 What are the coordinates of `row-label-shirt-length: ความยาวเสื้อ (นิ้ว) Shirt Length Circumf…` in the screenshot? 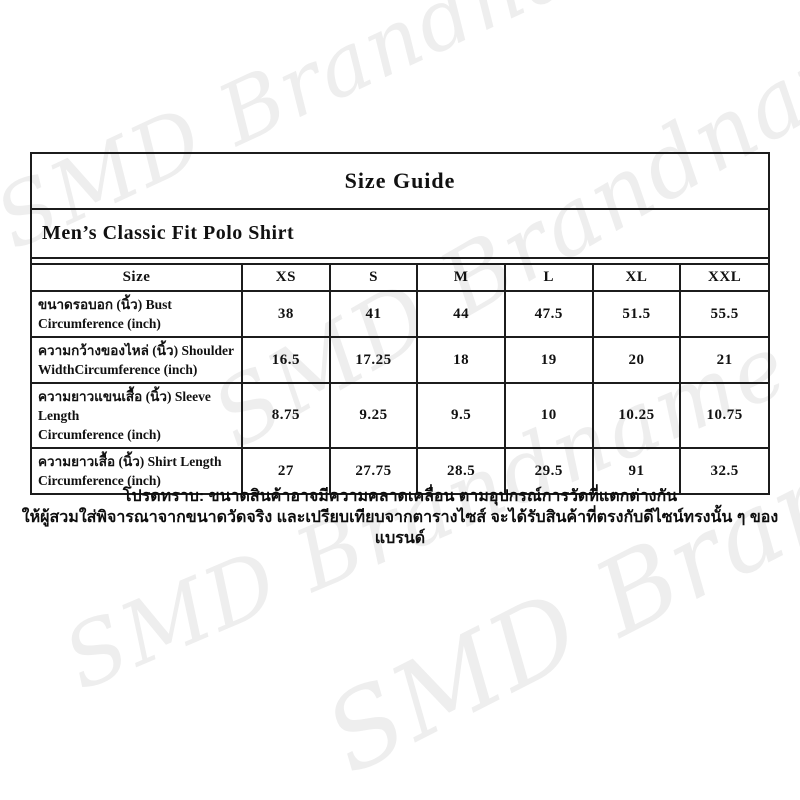 It's located at (137, 470).